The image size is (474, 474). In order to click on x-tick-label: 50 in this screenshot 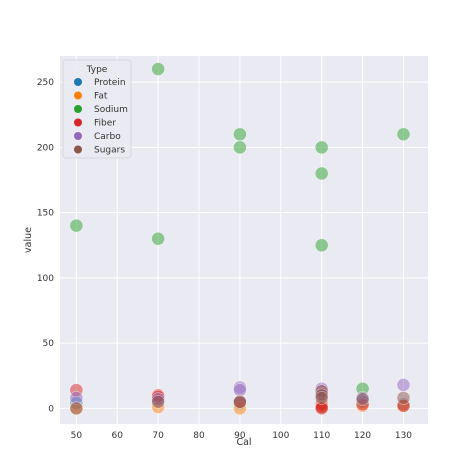, I will do `click(77, 436)`.